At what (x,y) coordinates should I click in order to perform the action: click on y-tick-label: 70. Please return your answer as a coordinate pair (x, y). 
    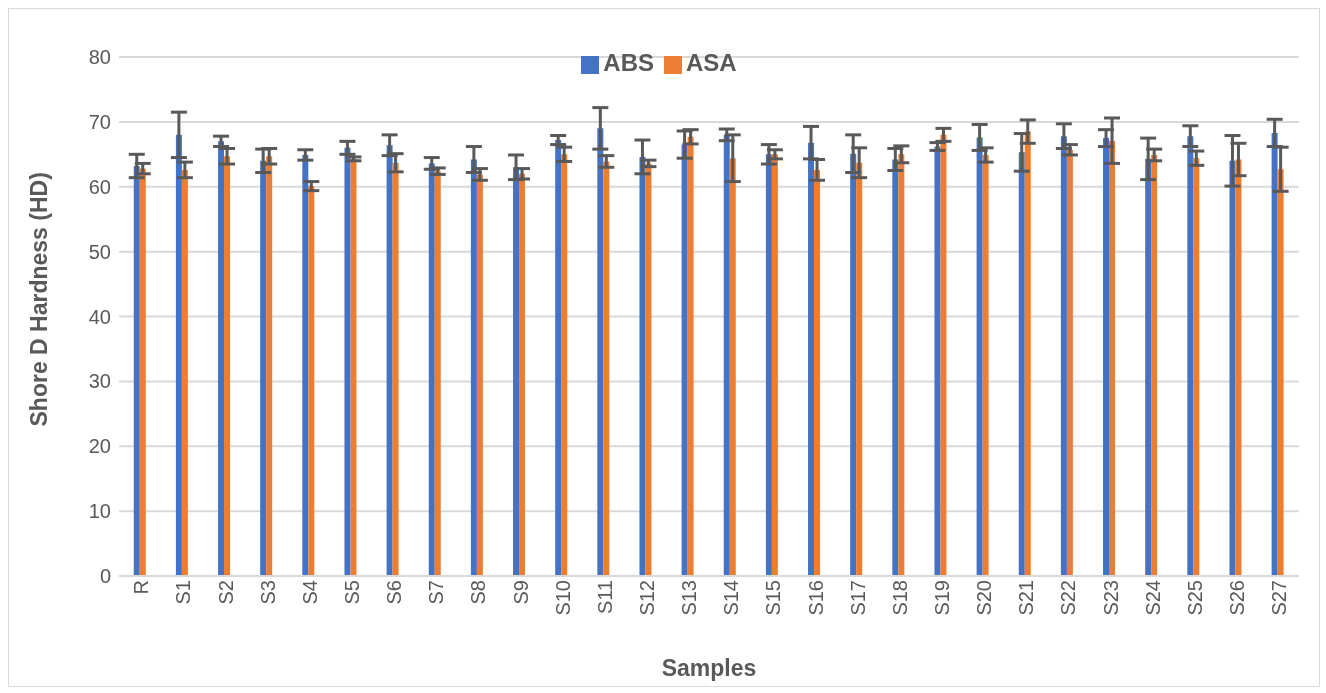
    Looking at the image, I should click on (99, 121).